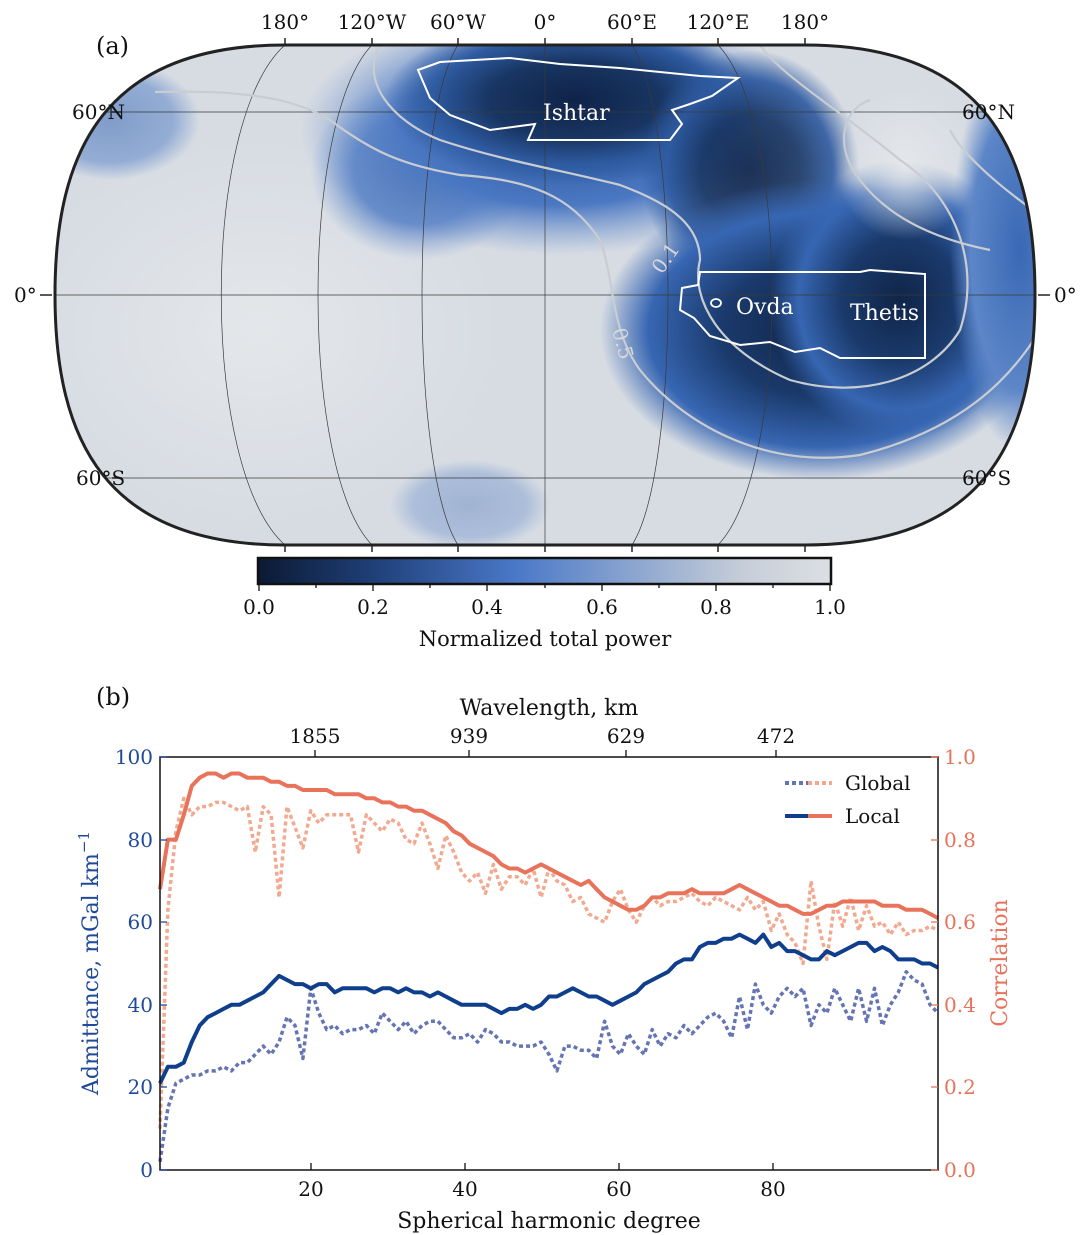  Describe the element at coordinates (372, 22) in the screenshot. I see `lon-label: 120°W` at that location.